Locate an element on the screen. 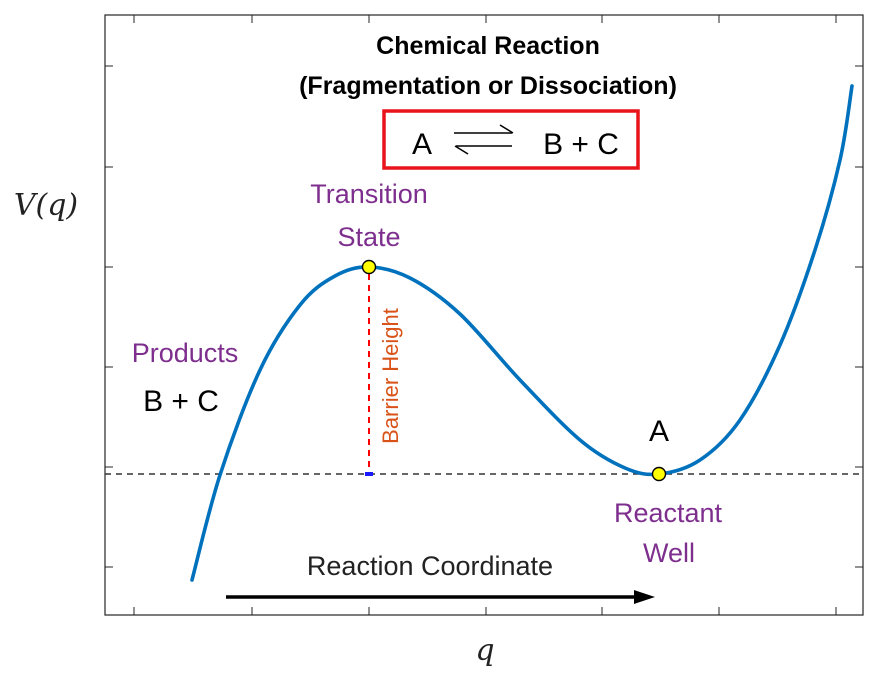 The width and height of the screenshot is (890, 685). y-axis-label: V(q) is located at coordinates (46, 205).